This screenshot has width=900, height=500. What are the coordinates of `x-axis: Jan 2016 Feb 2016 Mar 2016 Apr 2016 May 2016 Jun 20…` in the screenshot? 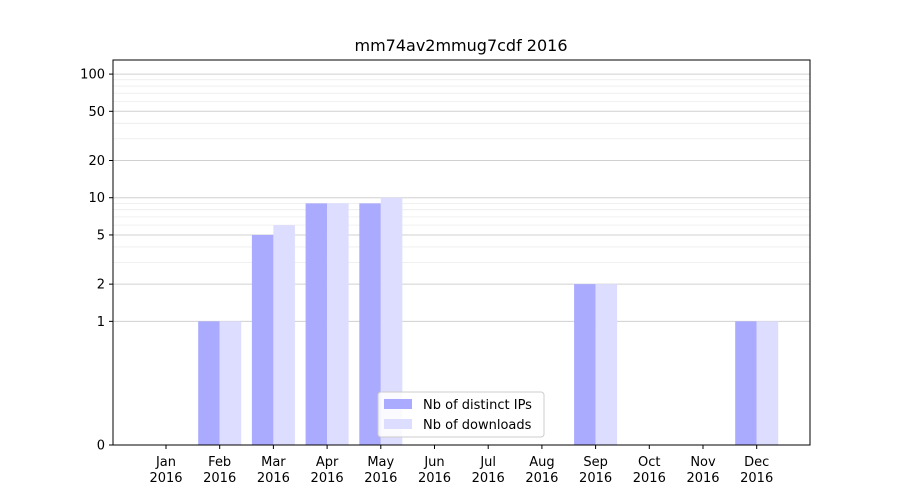 It's located at (461, 465).